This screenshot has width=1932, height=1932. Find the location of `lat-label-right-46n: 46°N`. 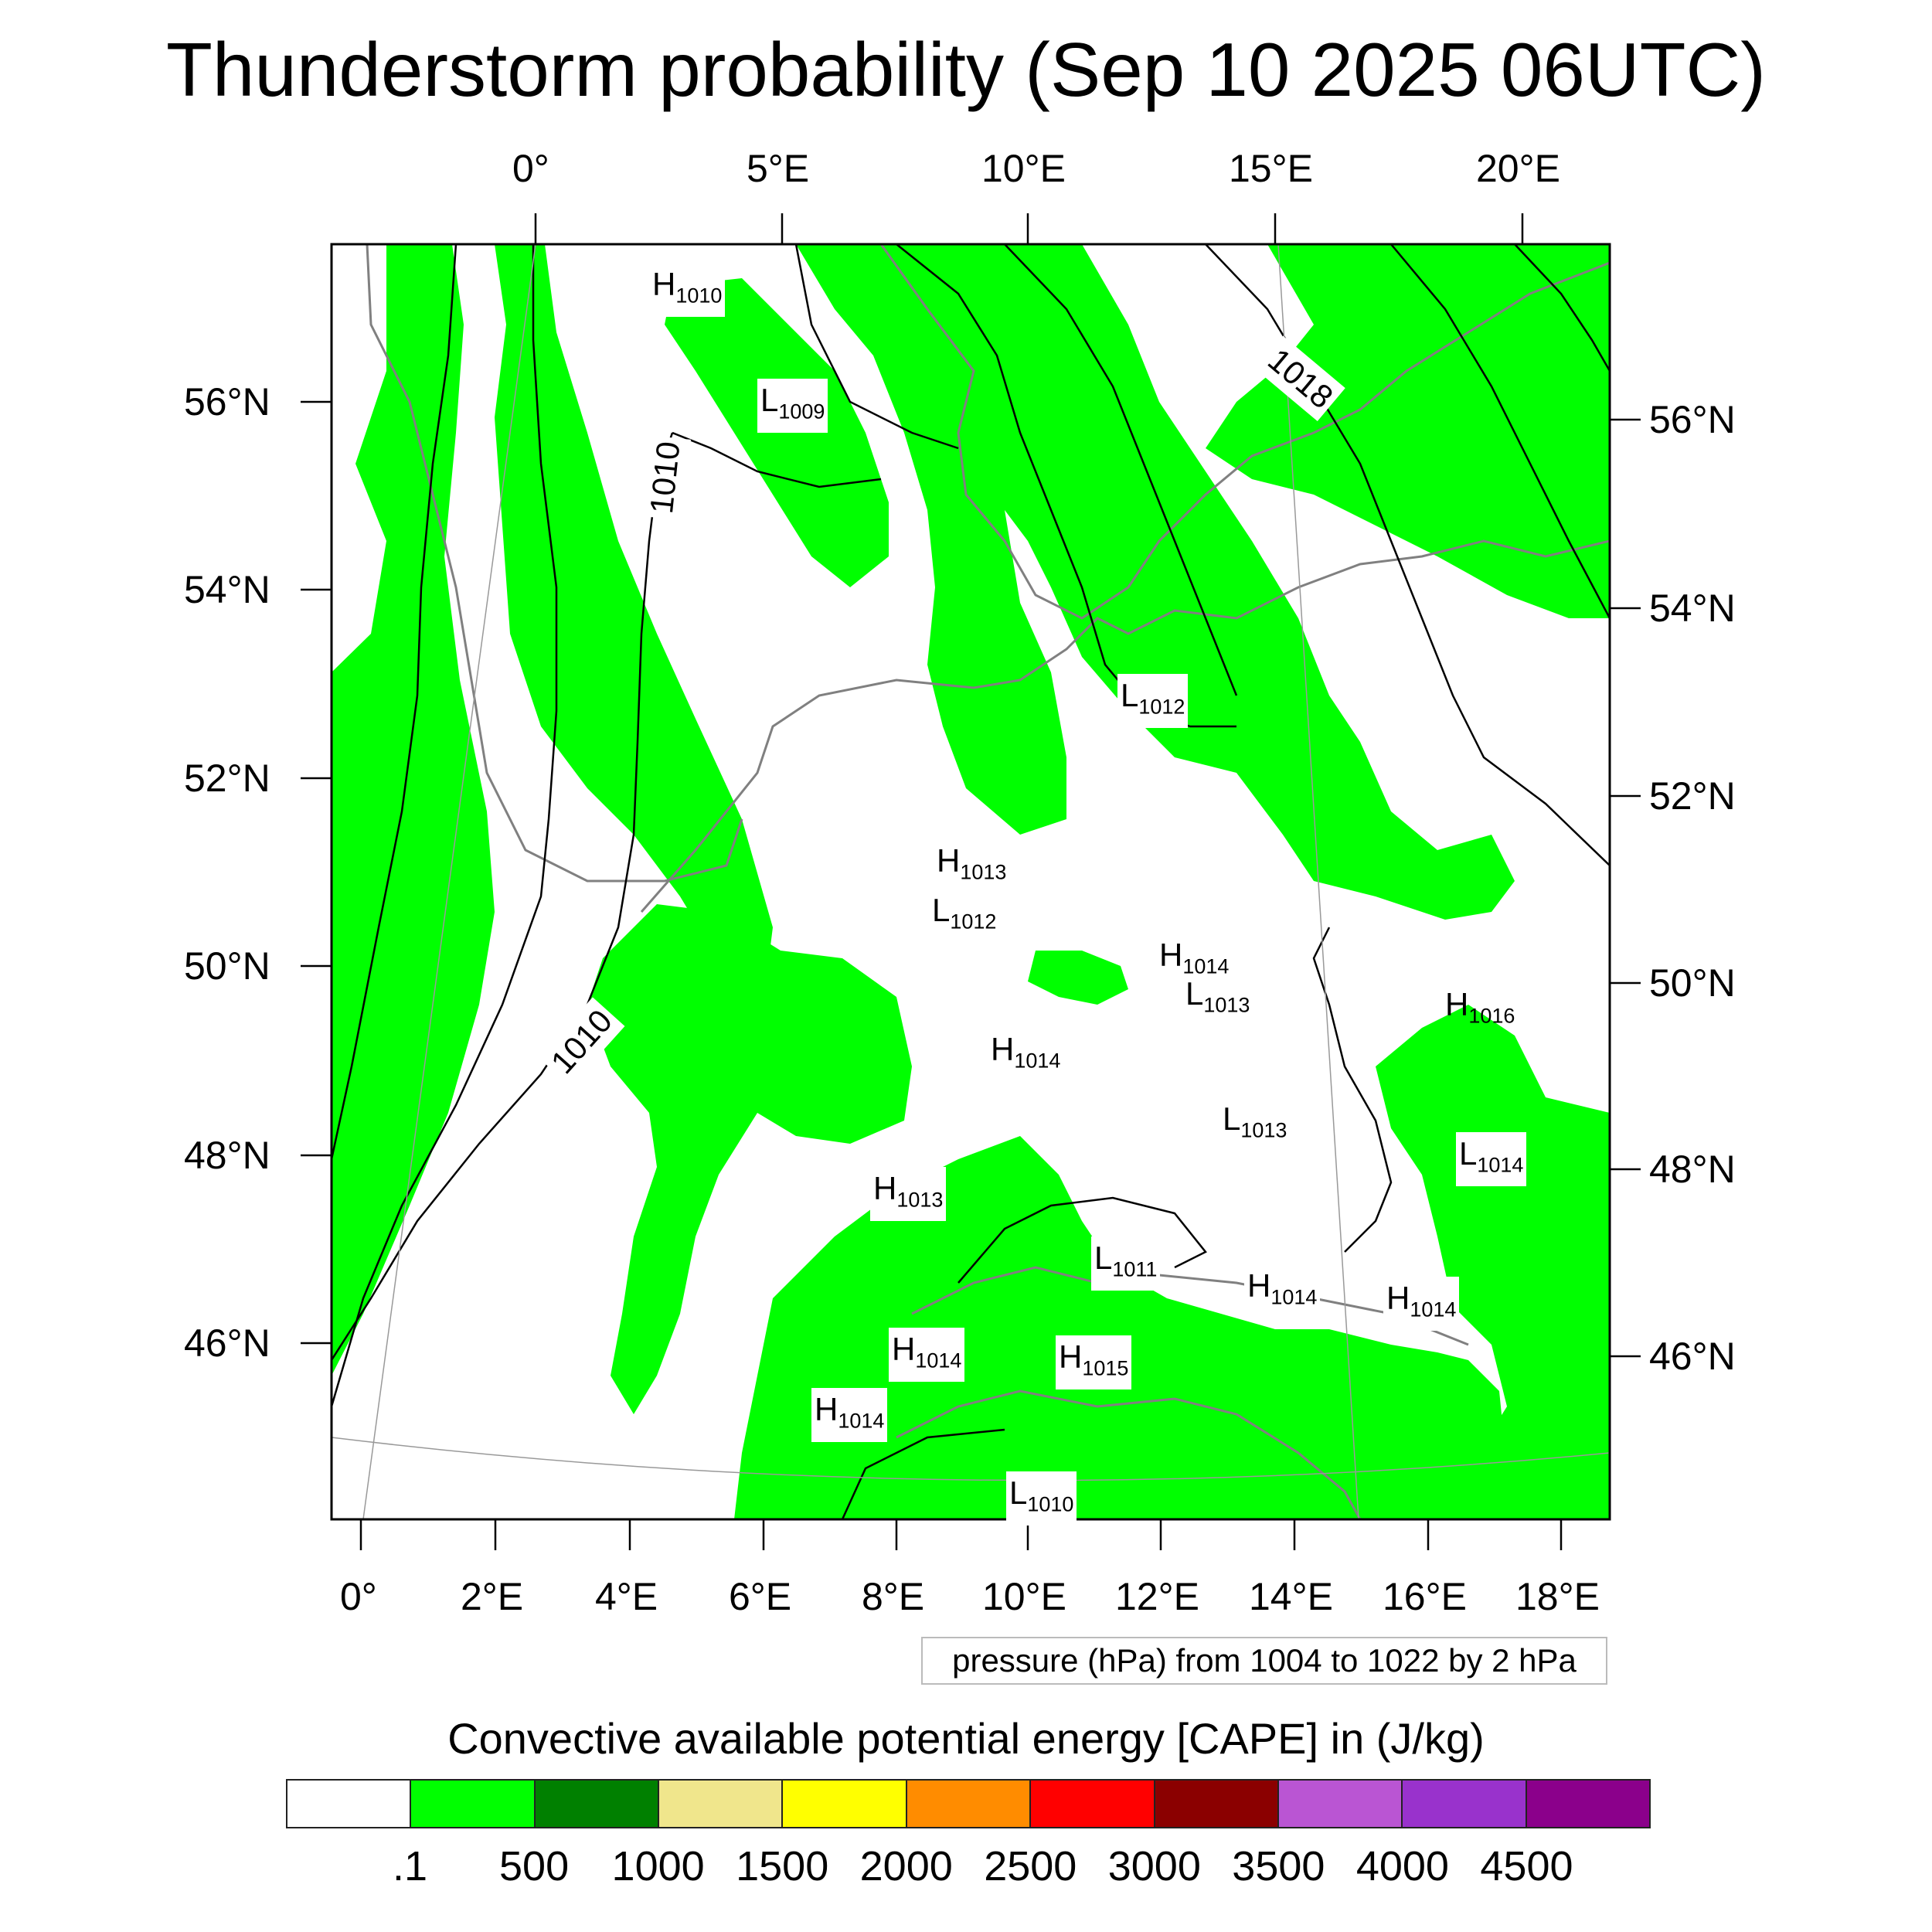

lat-label-right-46n: 46°N is located at coordinates (1693, 1356).